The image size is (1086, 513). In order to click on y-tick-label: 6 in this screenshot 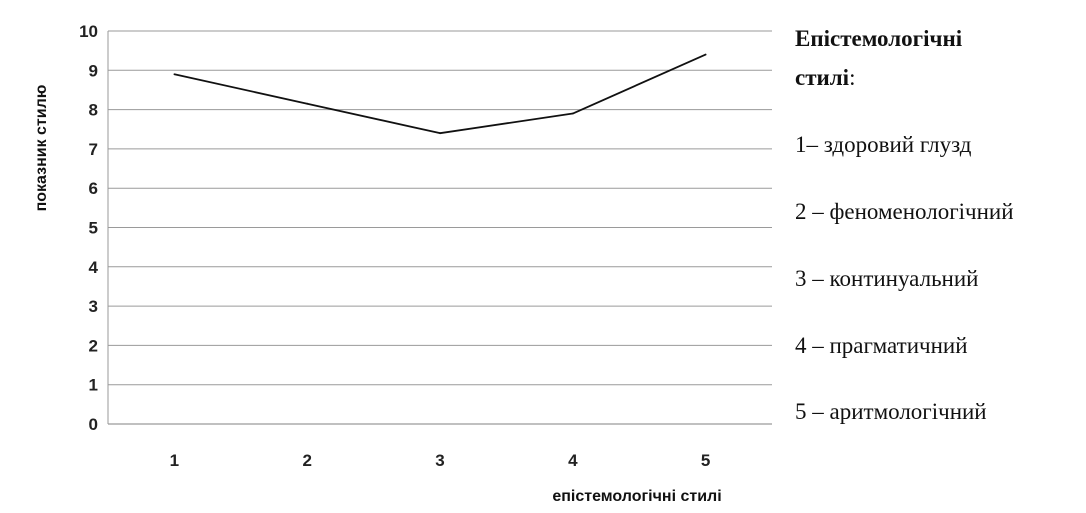, I will do `click(93, 188)`.